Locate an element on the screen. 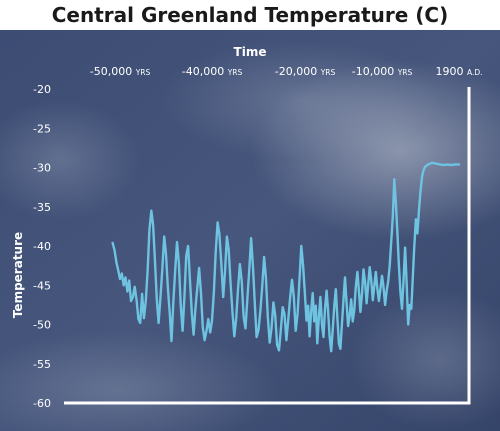 This screenshot has width=500, height=431. x-tick-label: -40,000 YRS is located at coordinates (212, 71).